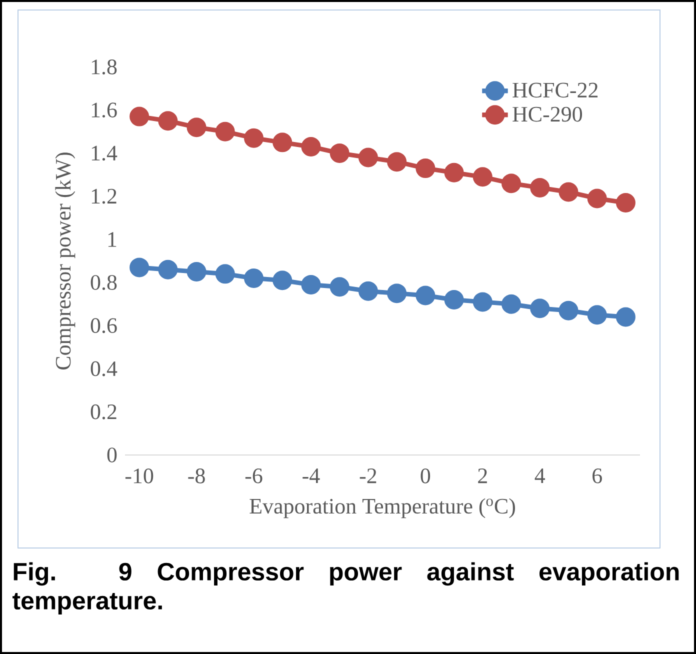  Describe the element at coordinates (547, 114) in the screenshot. I see `legend-label: HC-290` at that location.